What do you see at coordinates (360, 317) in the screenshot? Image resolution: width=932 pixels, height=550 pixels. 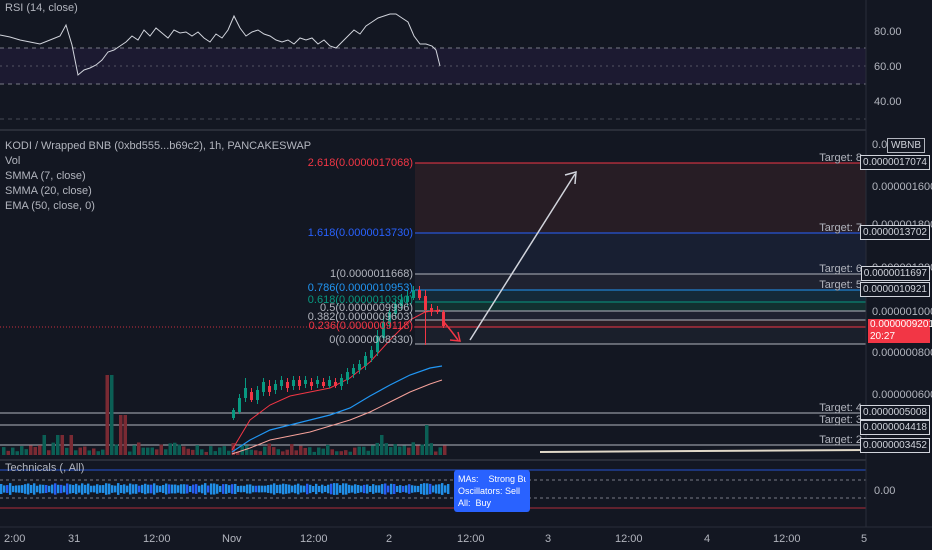 I see `fib-label-0382: 0.382(0.0000009603)` at bounding box center [360, 317].